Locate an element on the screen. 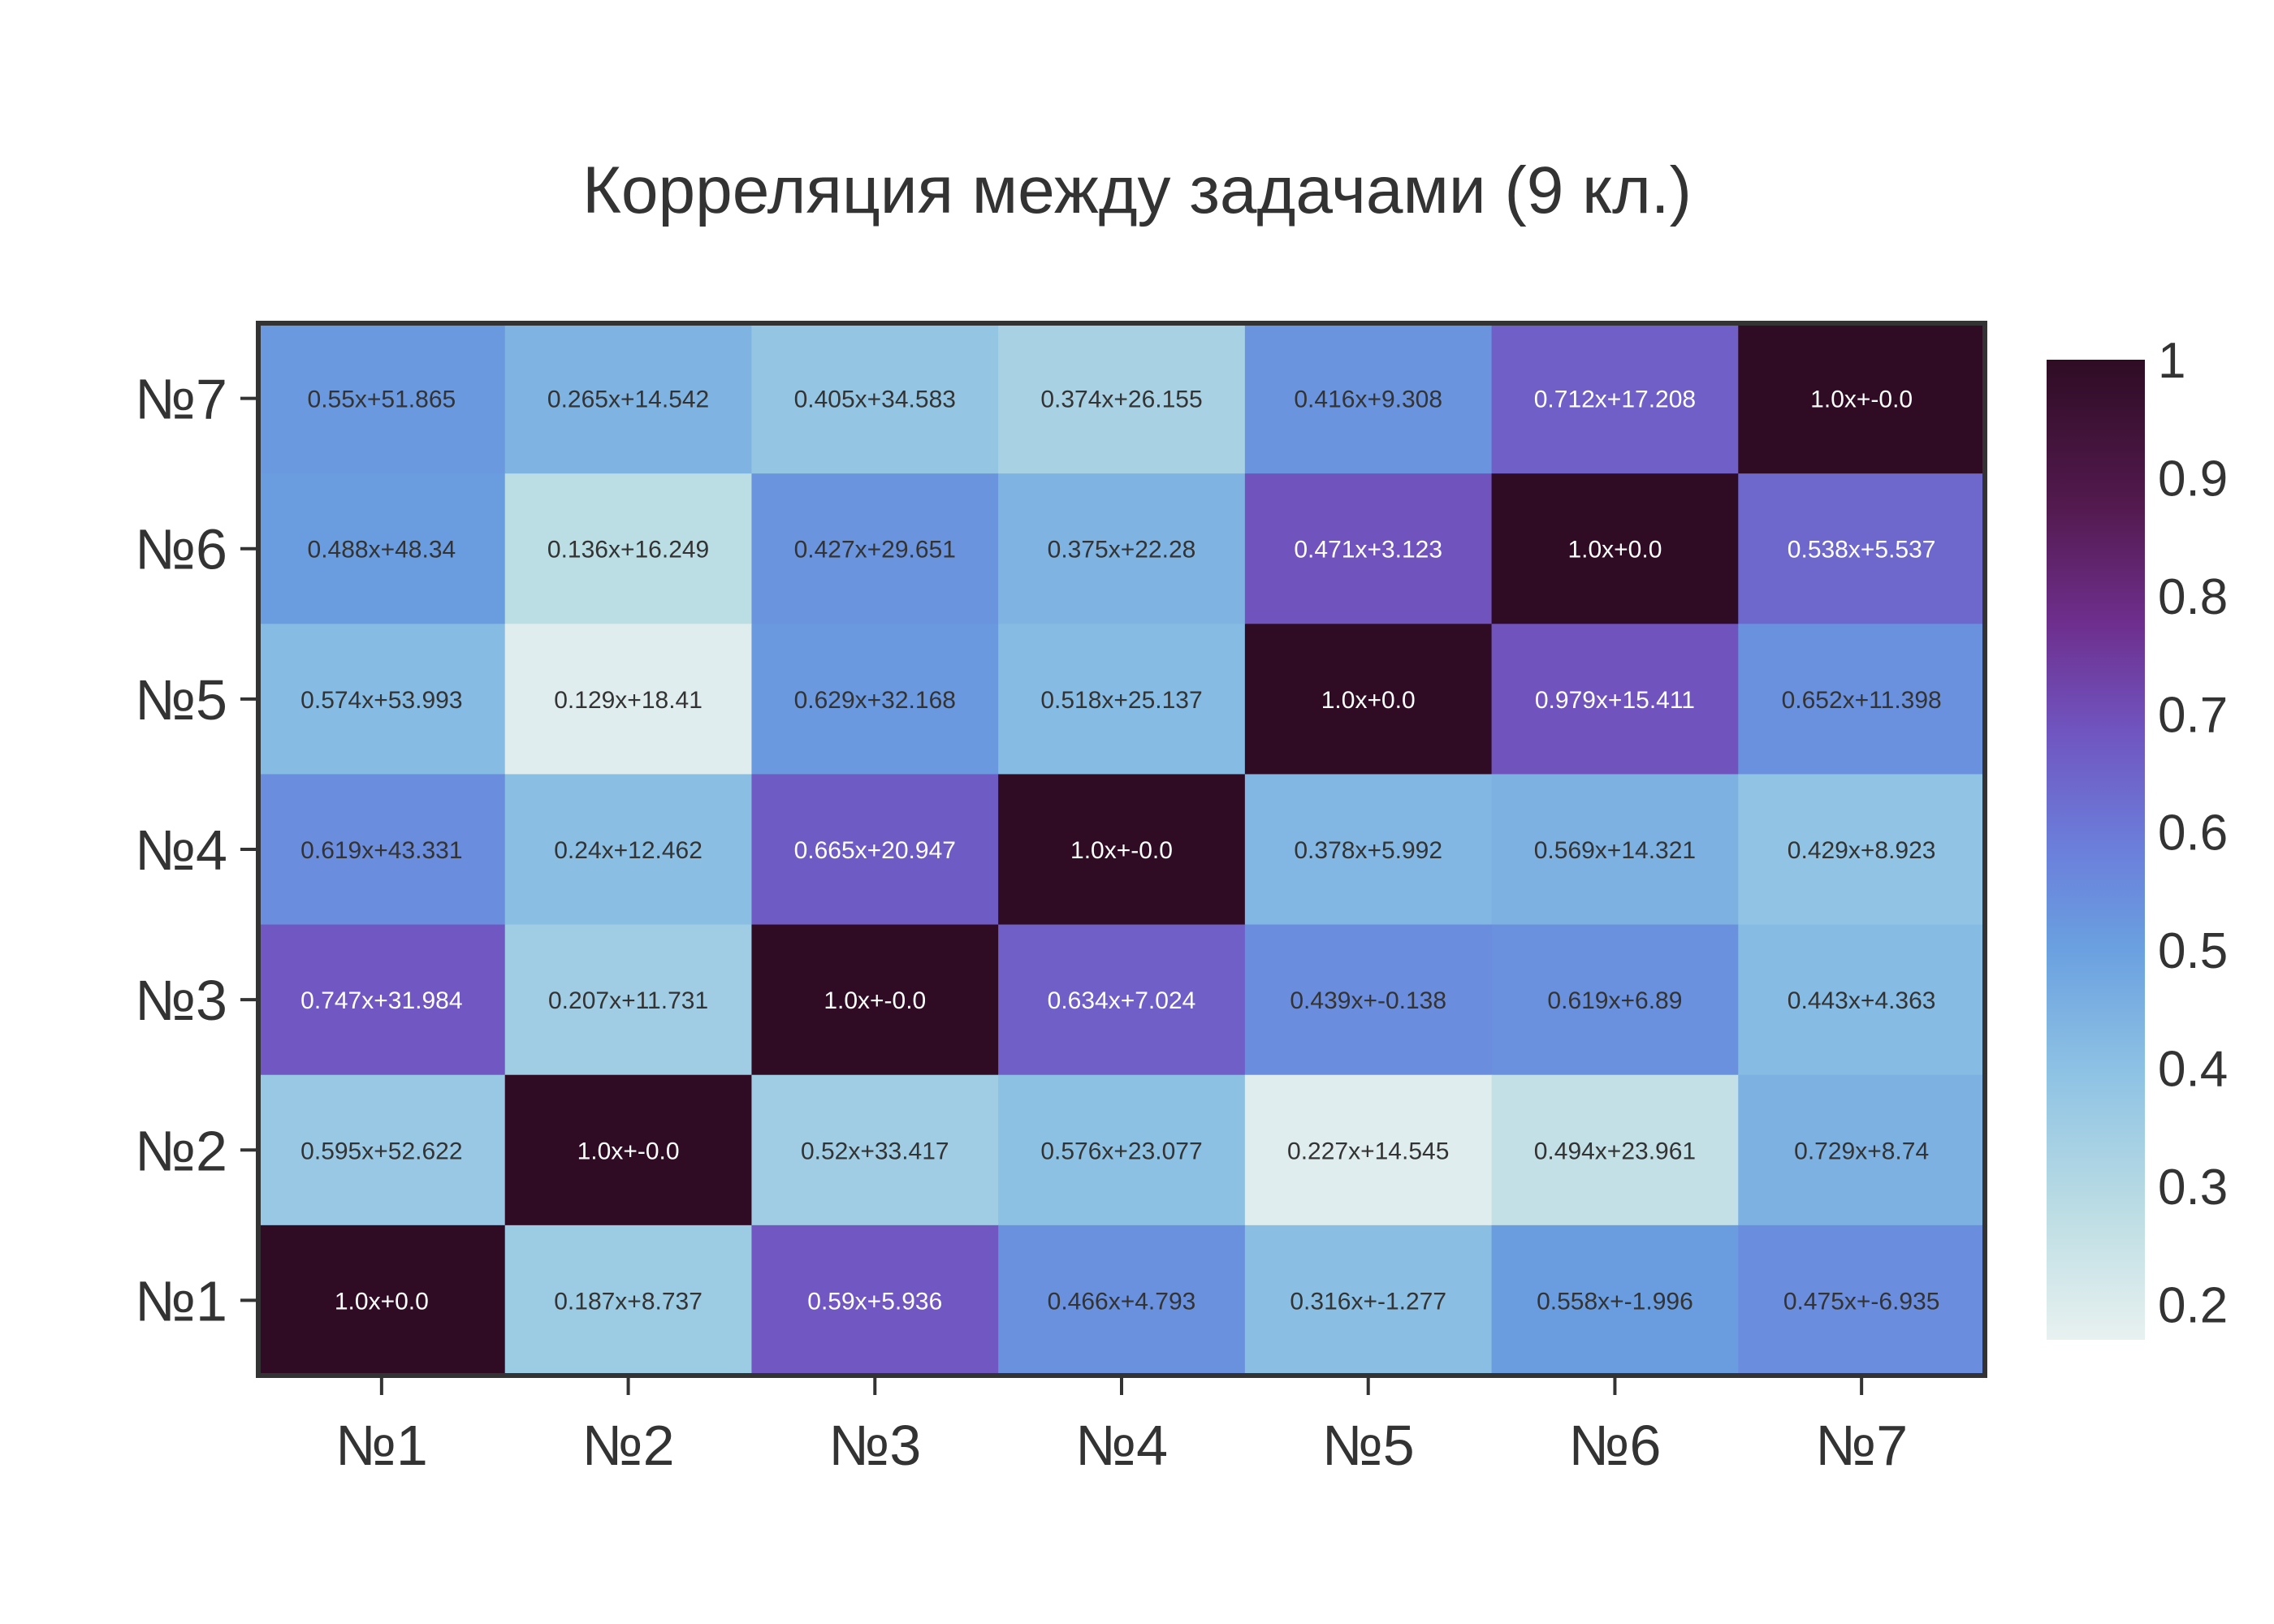 The image size is (2274, 1624). cell-label: 0.518x+25.137 is located at coordinates (1121, 700).